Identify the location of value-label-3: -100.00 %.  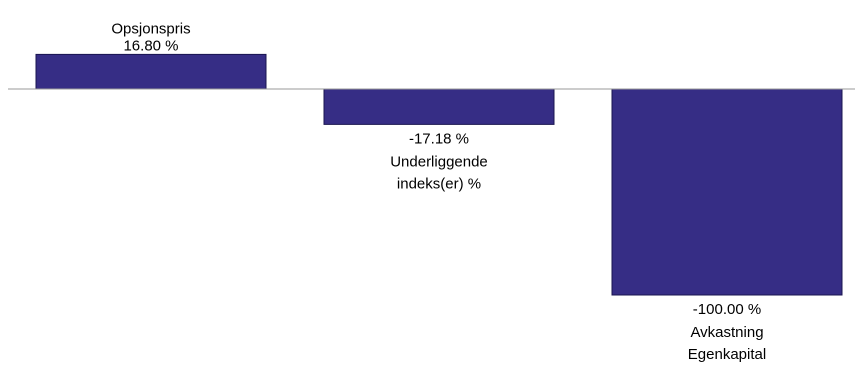
(727, 309).